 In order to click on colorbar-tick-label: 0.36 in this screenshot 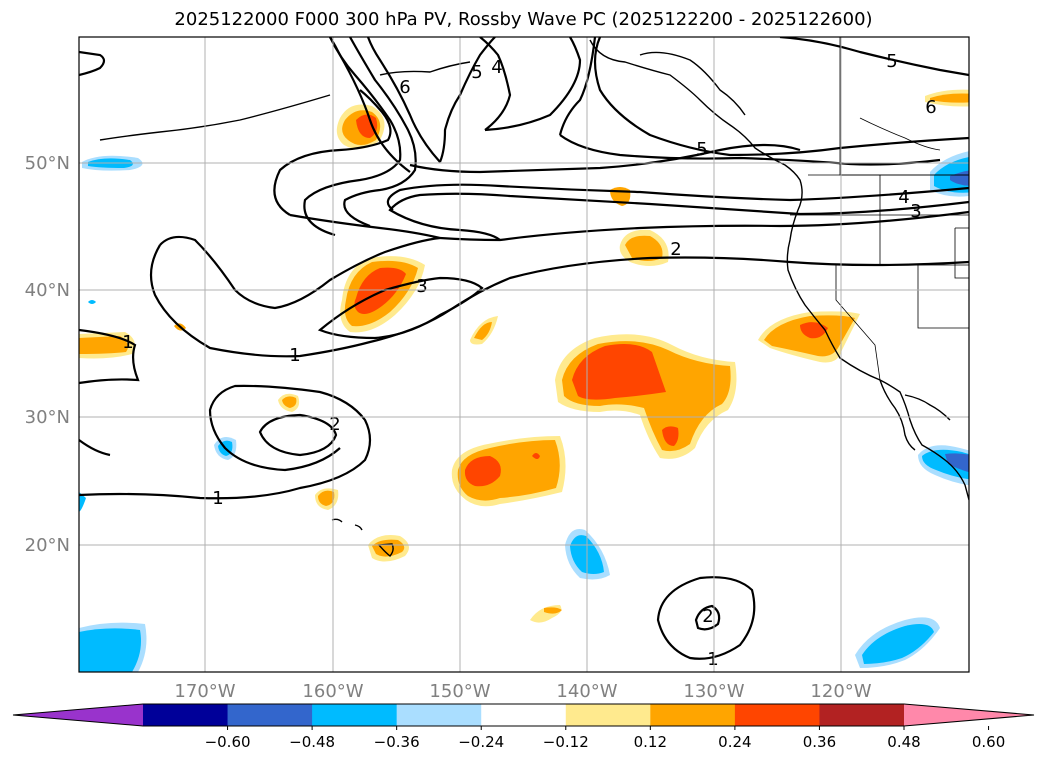, I will do `click(819, 742)`.